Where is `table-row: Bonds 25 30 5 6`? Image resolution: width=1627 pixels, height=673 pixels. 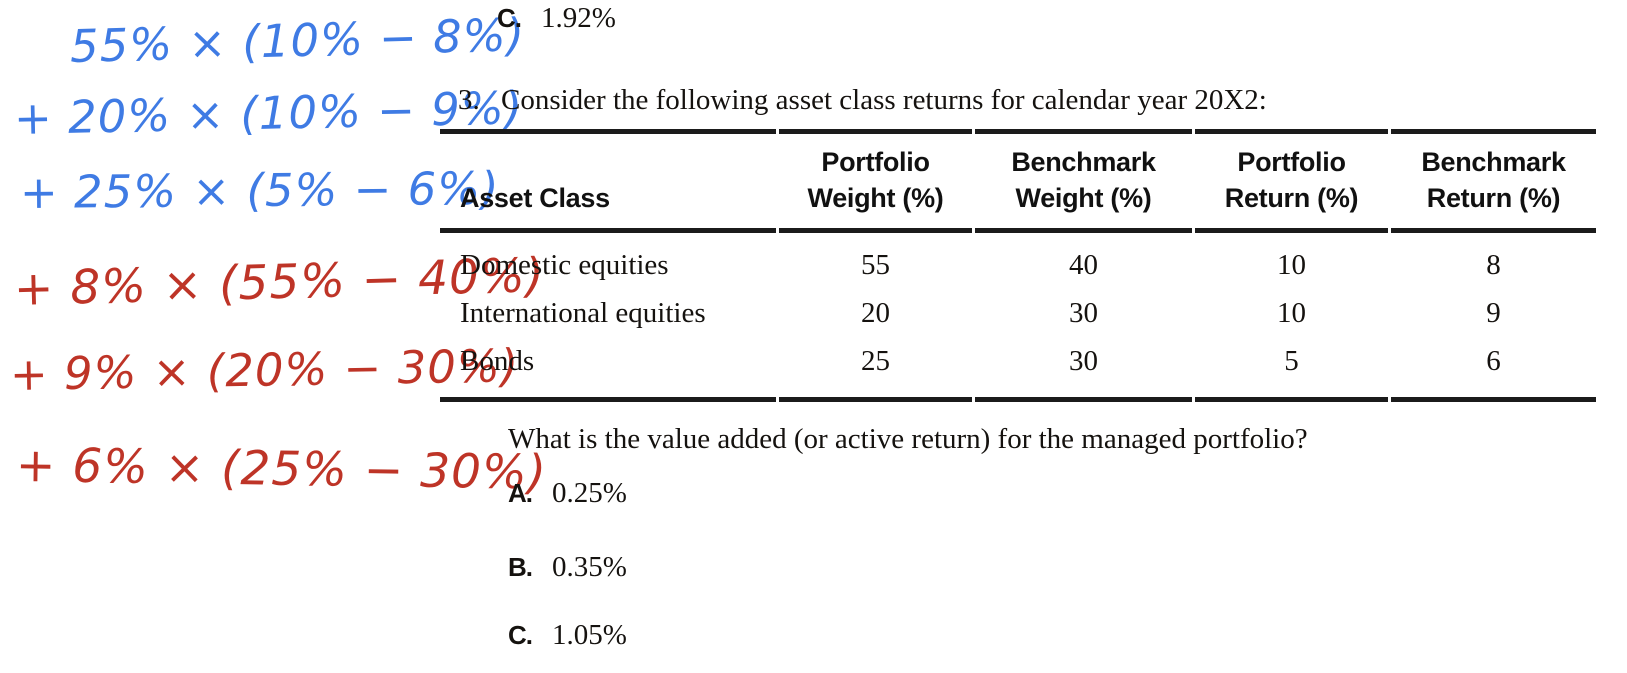
table-row: Bonds 25 30 5 6 is located at coordinates (1018, 369).